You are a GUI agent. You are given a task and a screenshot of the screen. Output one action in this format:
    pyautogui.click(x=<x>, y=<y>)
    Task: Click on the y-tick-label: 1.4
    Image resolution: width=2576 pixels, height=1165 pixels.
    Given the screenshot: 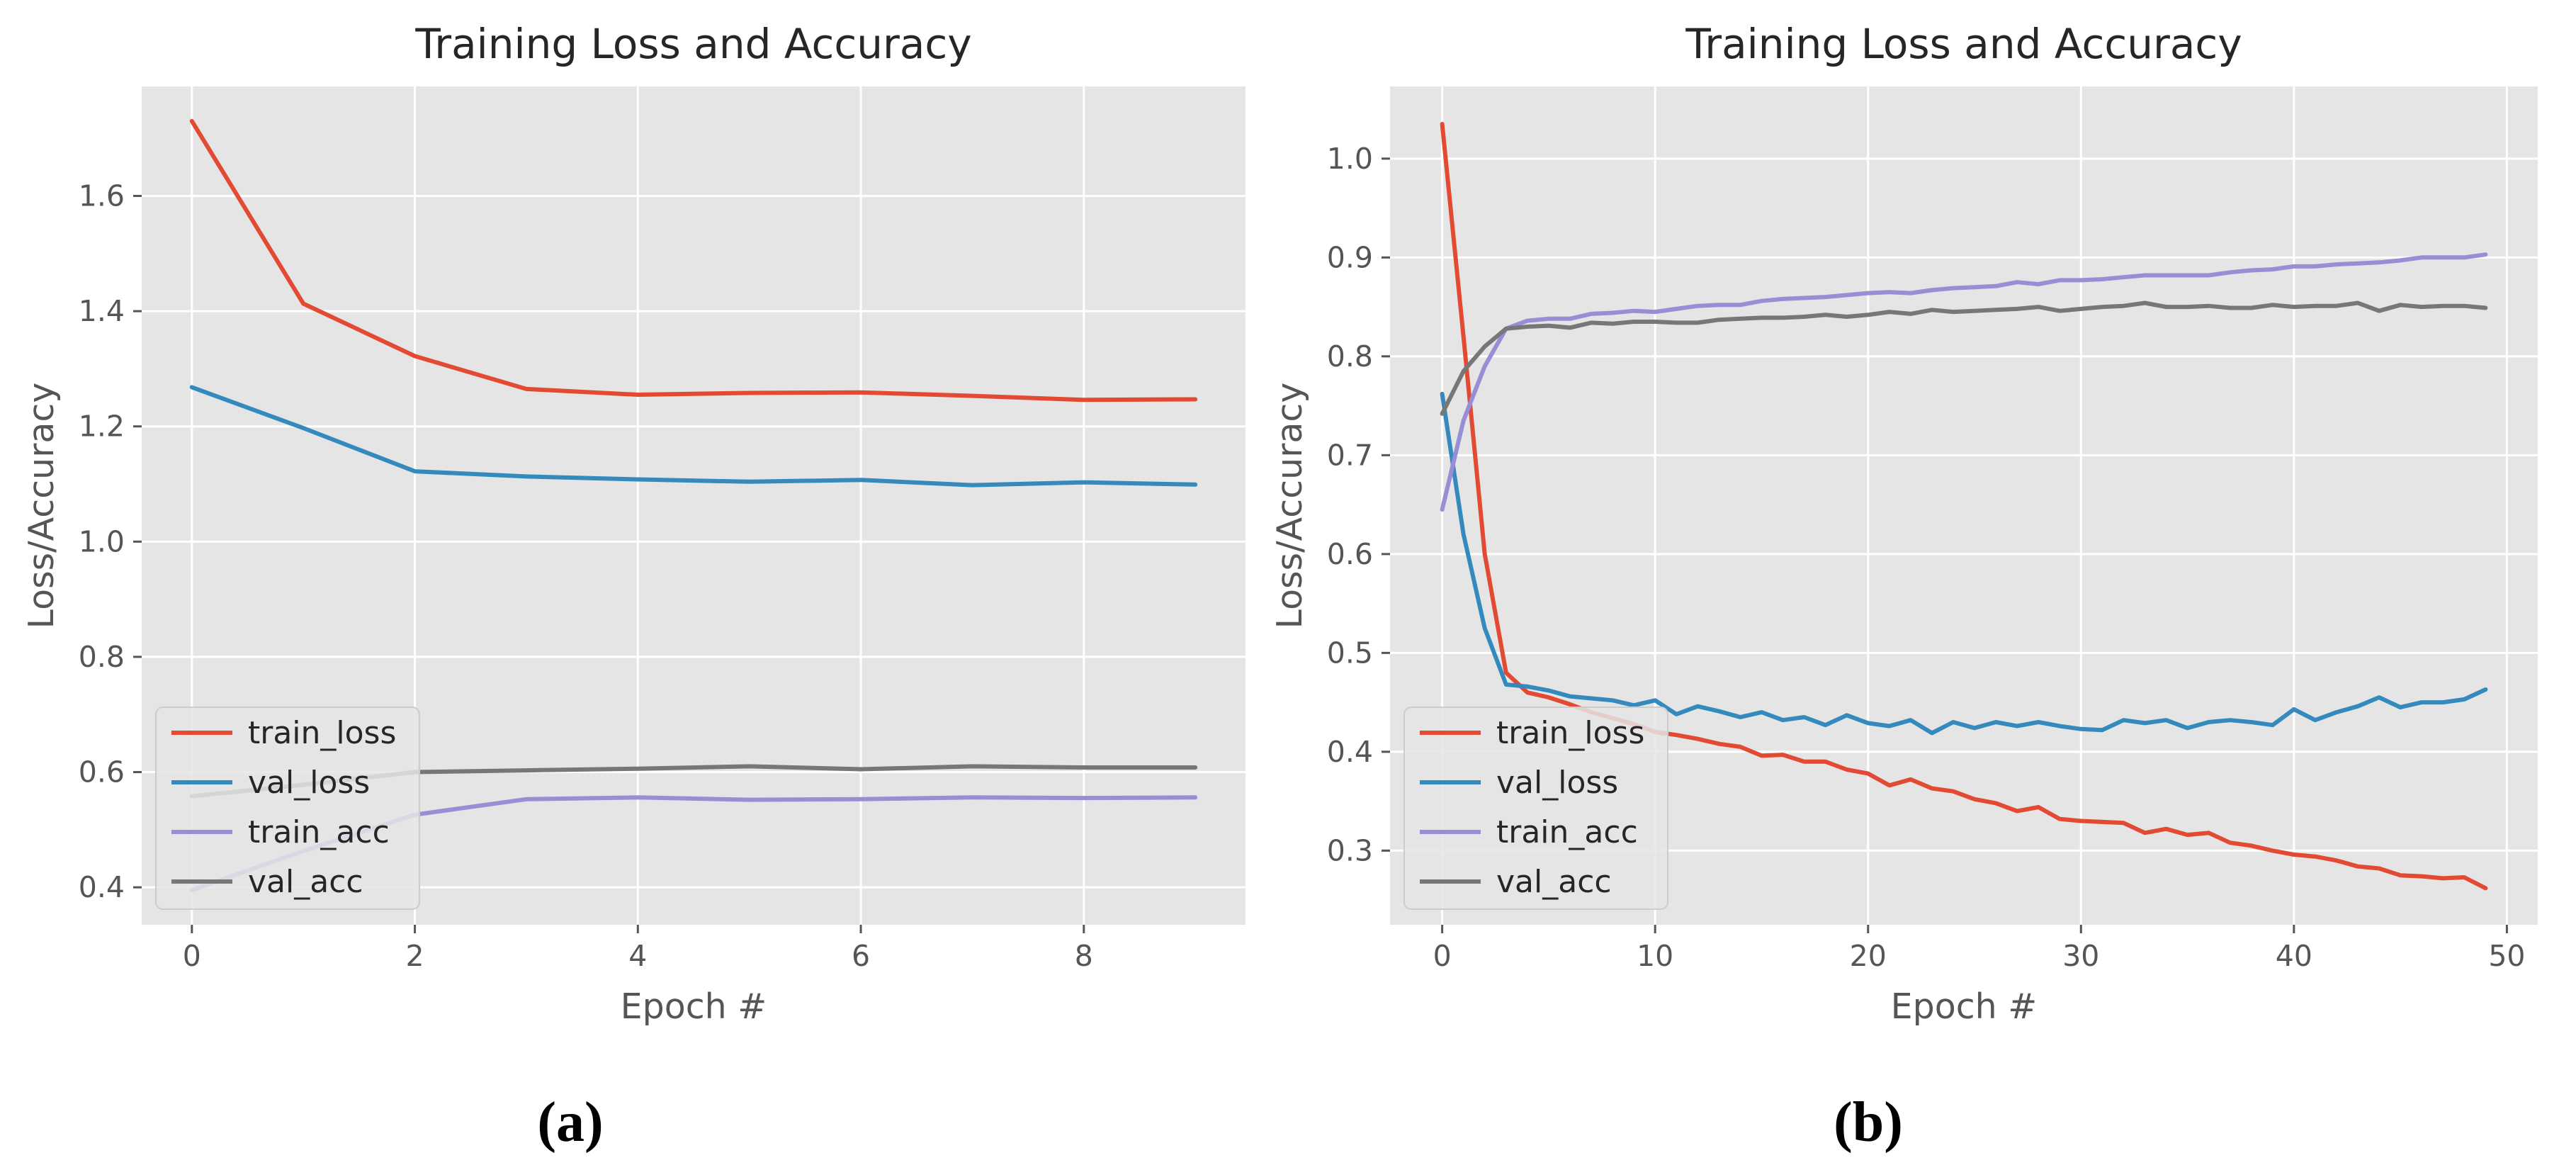 What is the action you would take?
    pyautogui.click(x=102, y=311)
    